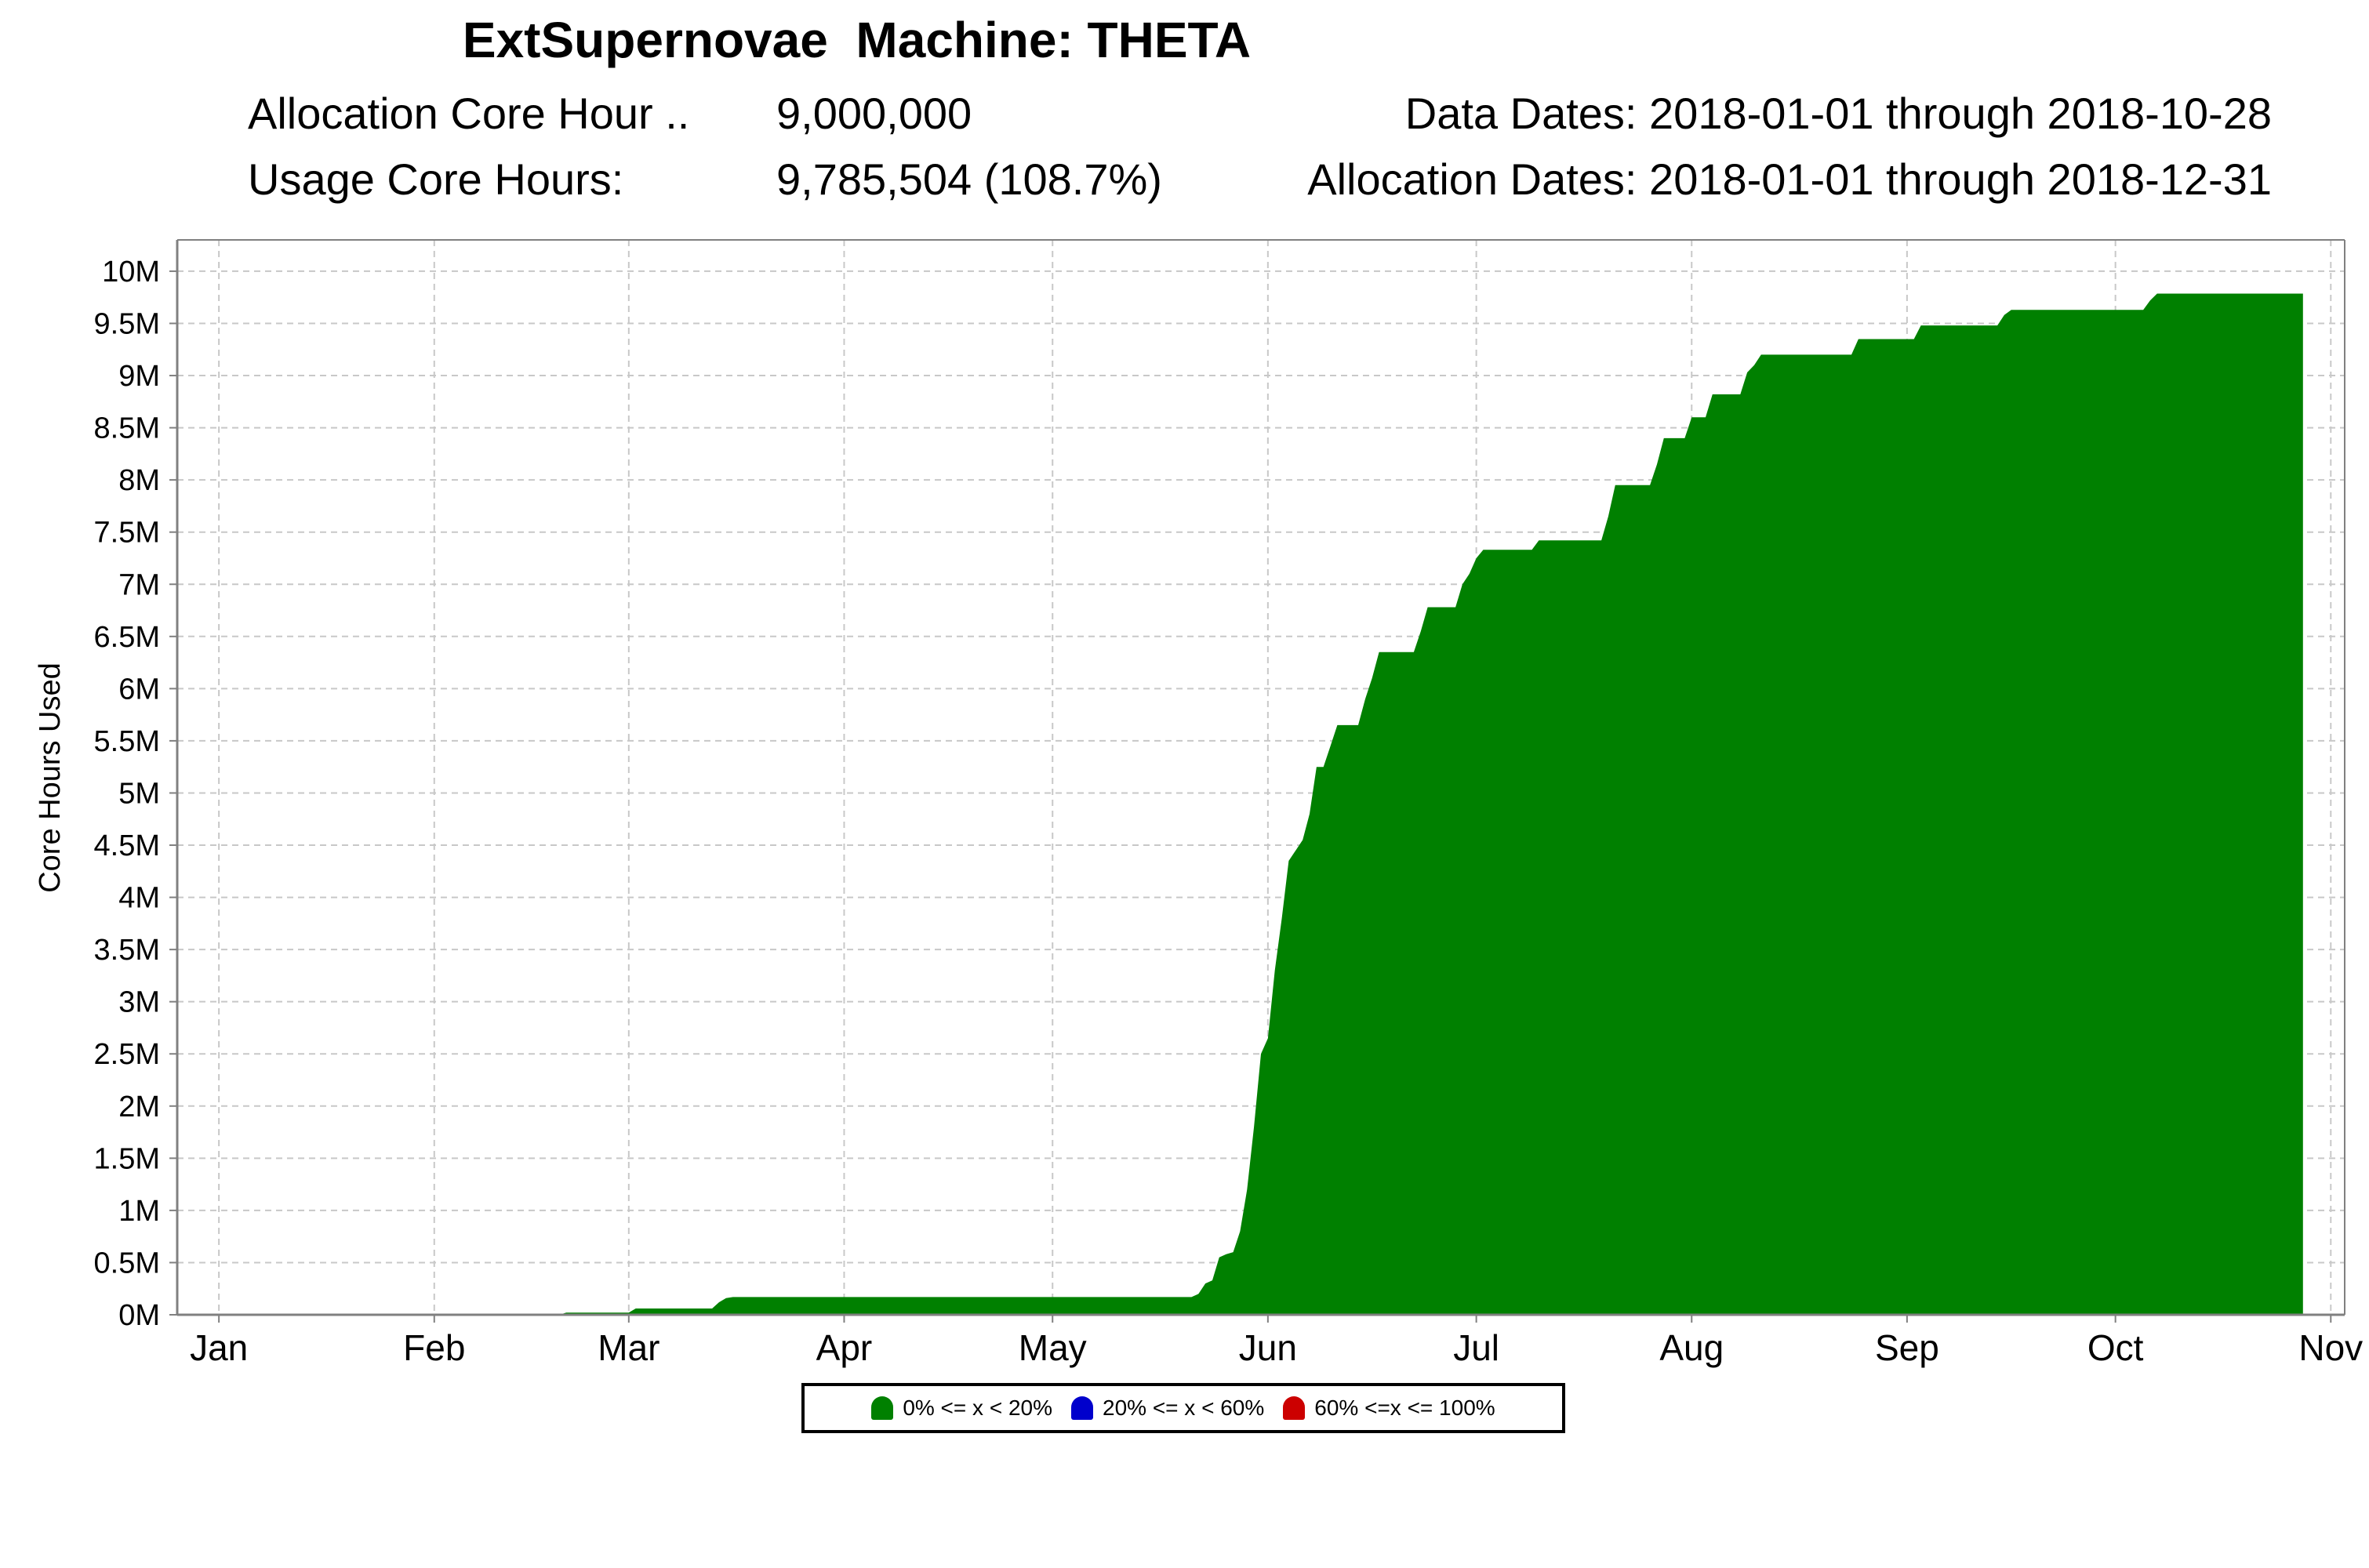 This screenshot has height=1568, width=2369. What do you see at coordinates (127, 741) in the screenshot?
I see `y-tick-label: 5.5M` at bounding box center [127, 741].